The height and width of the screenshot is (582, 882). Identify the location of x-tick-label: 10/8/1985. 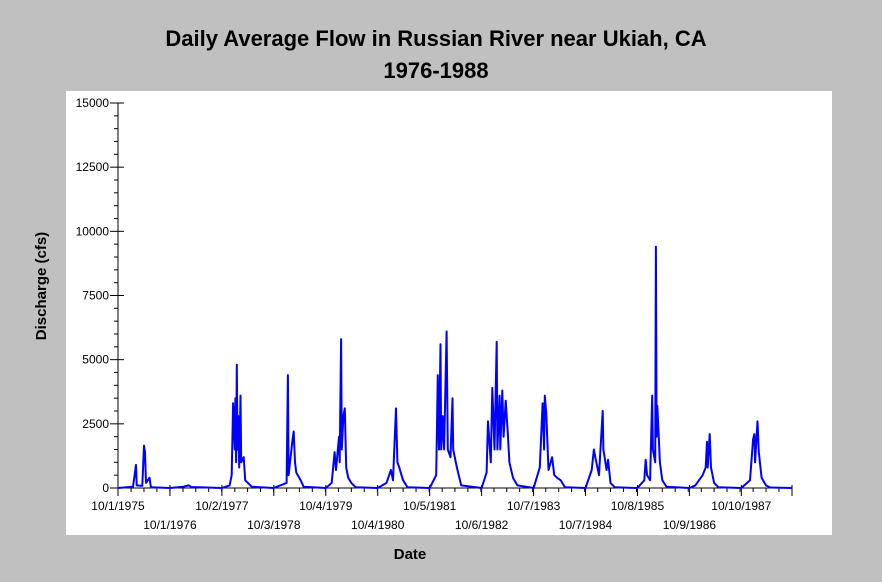
(638, 506).